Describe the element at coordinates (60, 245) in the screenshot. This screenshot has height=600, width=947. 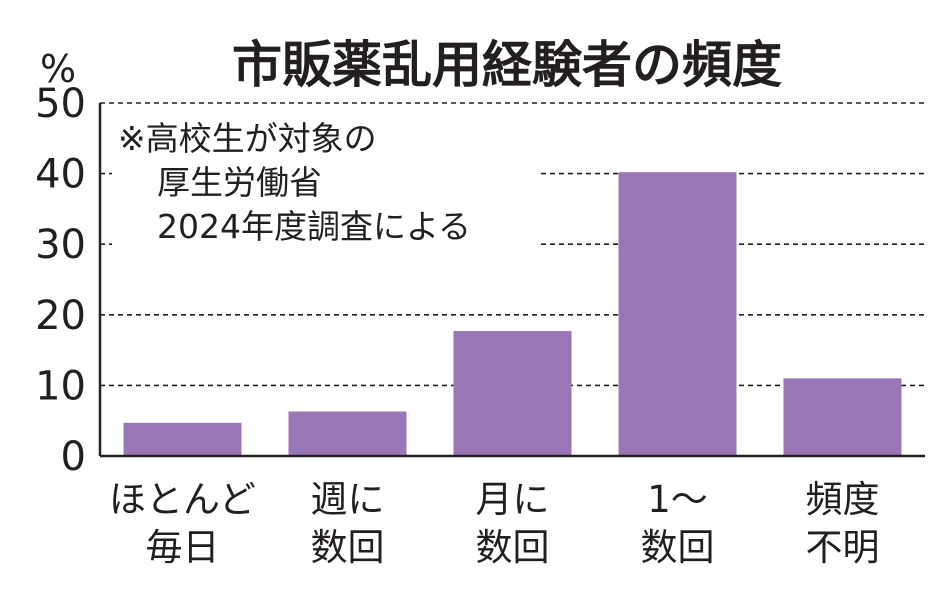
I see `y-tick-label: 30` at that location.